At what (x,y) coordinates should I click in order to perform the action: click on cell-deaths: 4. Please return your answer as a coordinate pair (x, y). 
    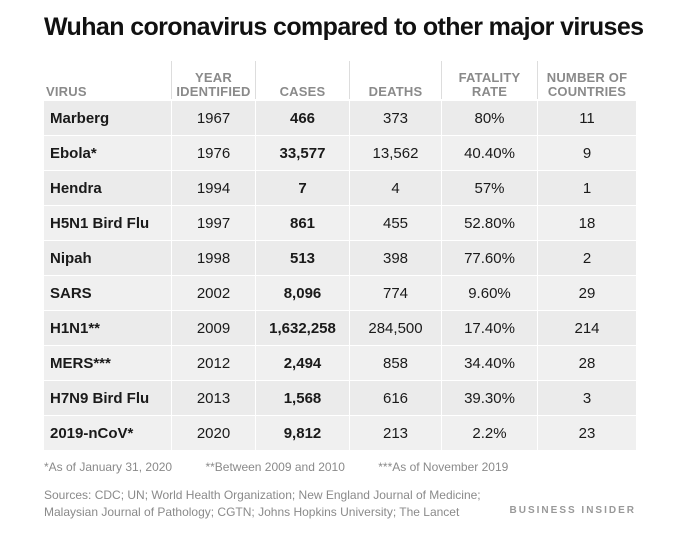
    Looking at the image, I should click on (396, 188).